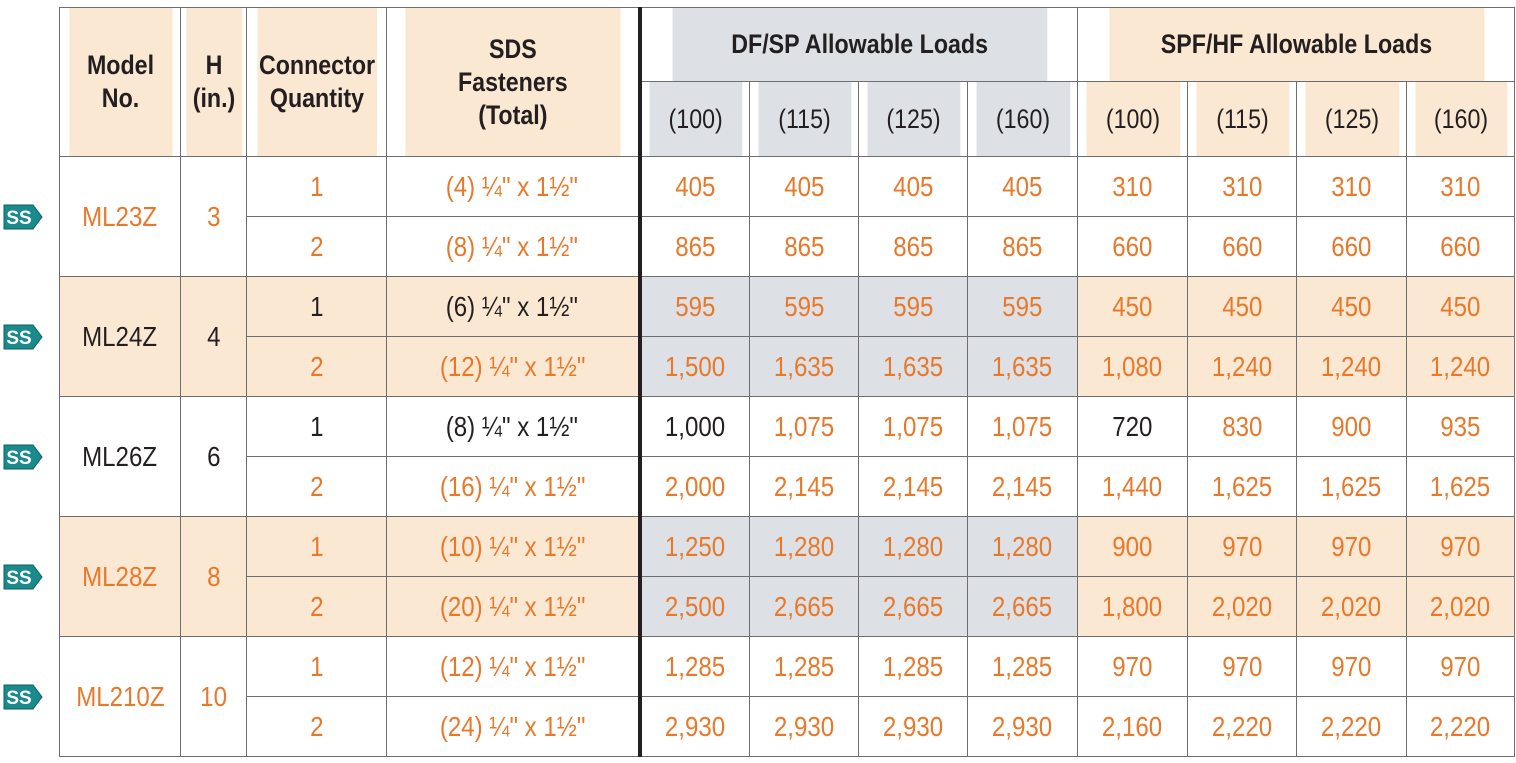 The height and width of the screenshot is (763, 1516). What do you see at coordinates (120, 336) in the screenshot?
I see `model-cell: ML24Z` at bounding box center [120, 336].